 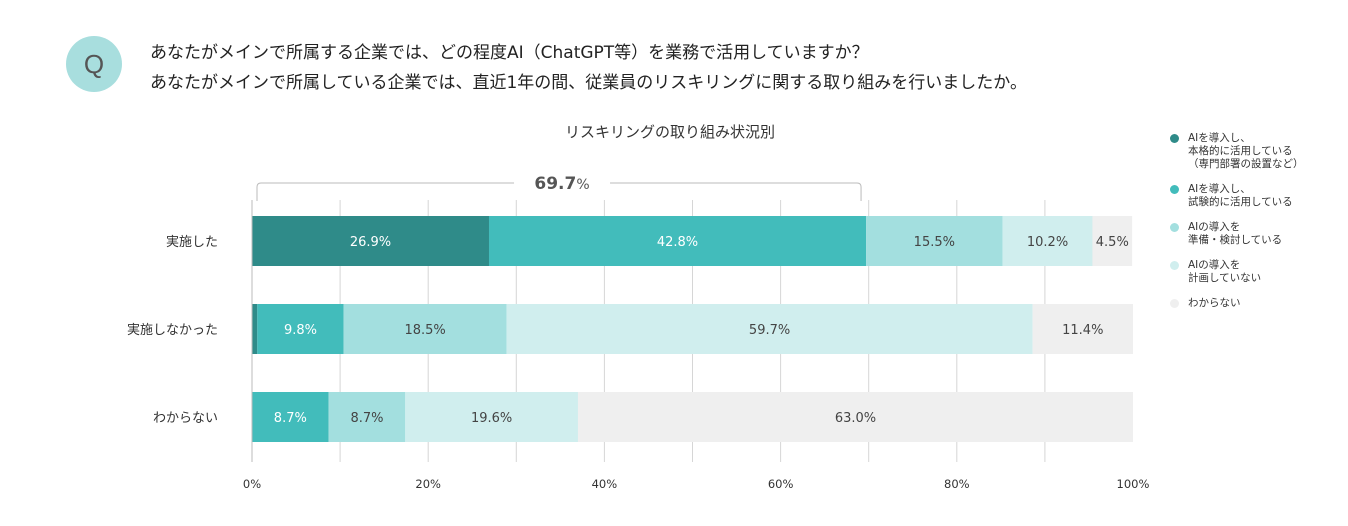 What do you see at coordinates (781, 484) in the screenshot?
I see `x-tick-label: 60%` at bounding box center [781, 484].